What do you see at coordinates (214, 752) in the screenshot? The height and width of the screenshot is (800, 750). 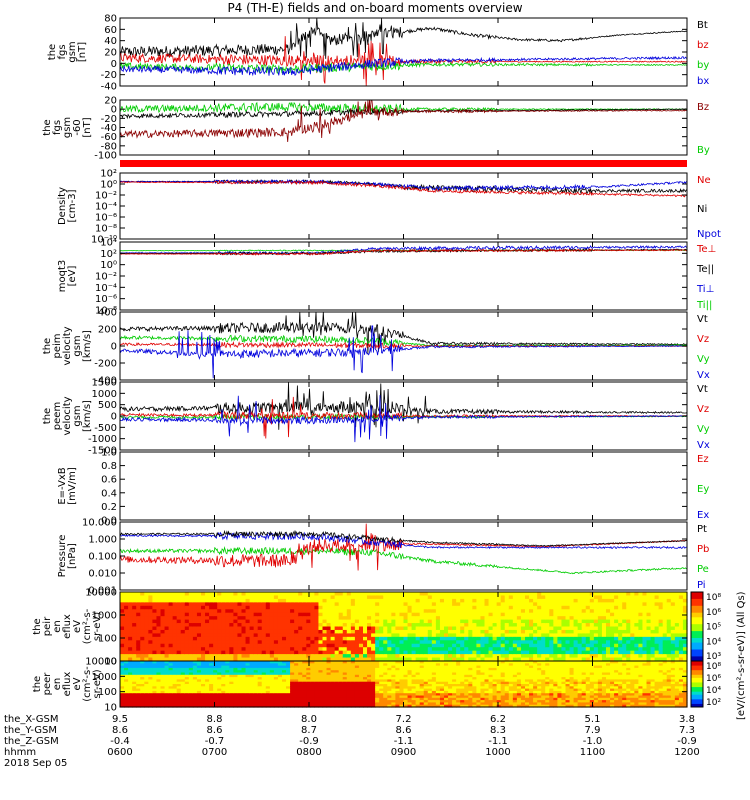 I see `x-tick-label: 0700` at bounding box center [214, 752].